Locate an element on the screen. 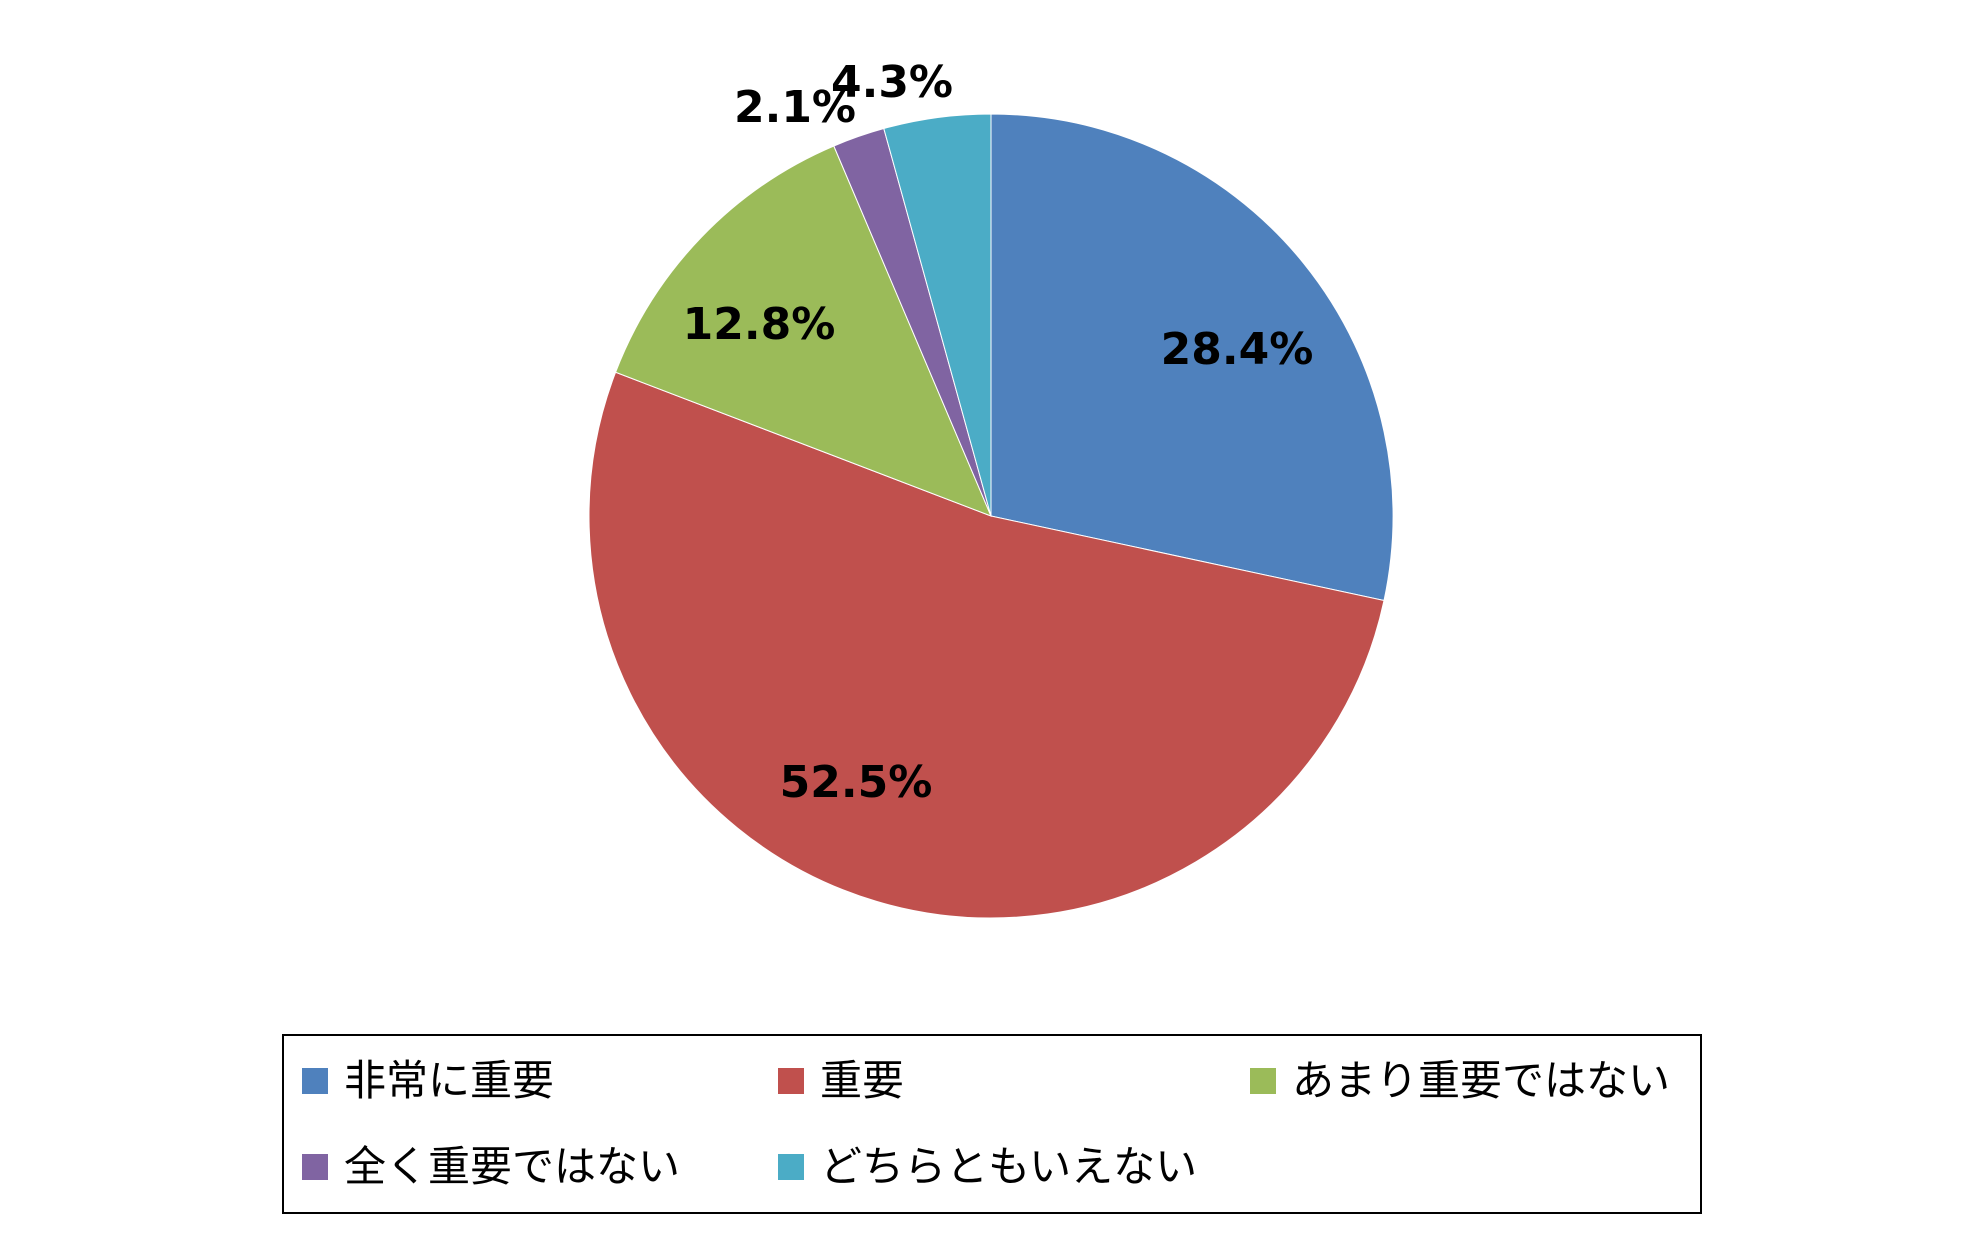 The height and width of the screenshot is (1237, 1979). legend-item-important: 重要 is located at coordinates (841, 1081).